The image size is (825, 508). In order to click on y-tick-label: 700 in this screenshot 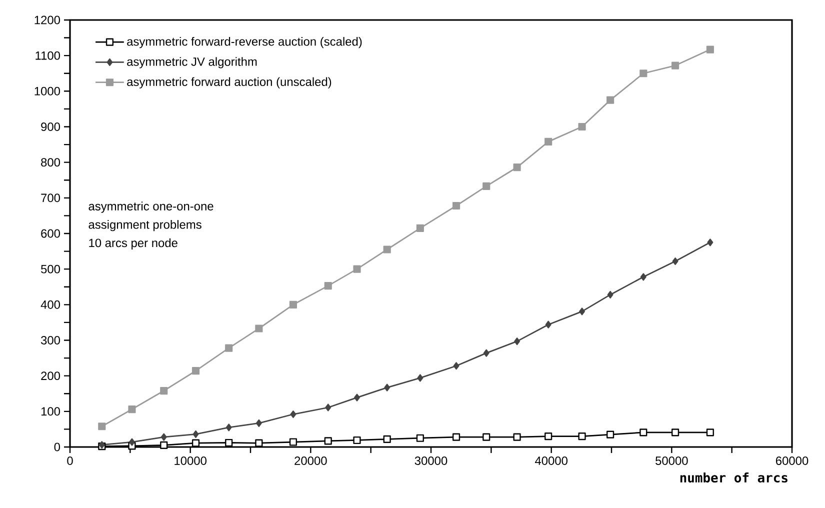, I will do `click(50, 198)`.